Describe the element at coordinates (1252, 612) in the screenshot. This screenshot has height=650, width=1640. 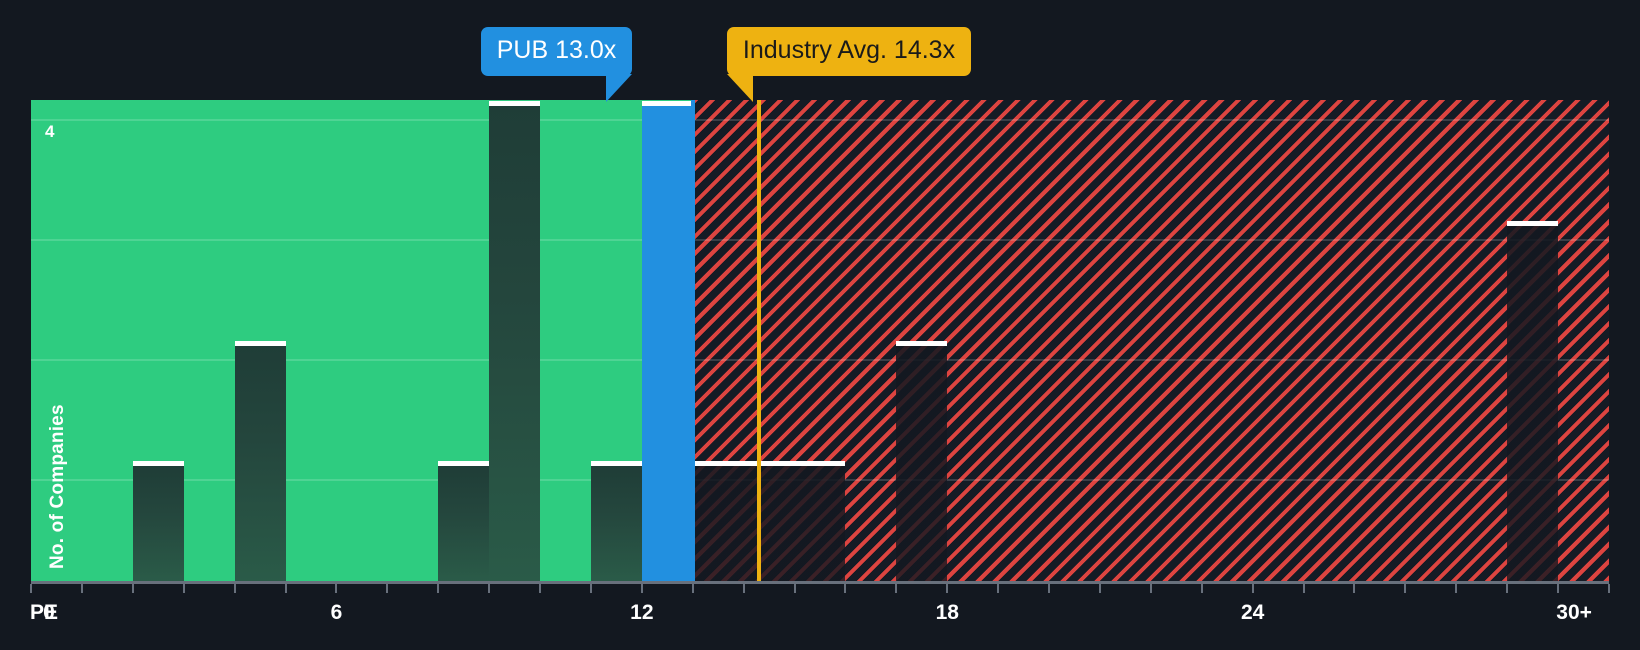
I see `x-axis-tick-label: 24` at that location.